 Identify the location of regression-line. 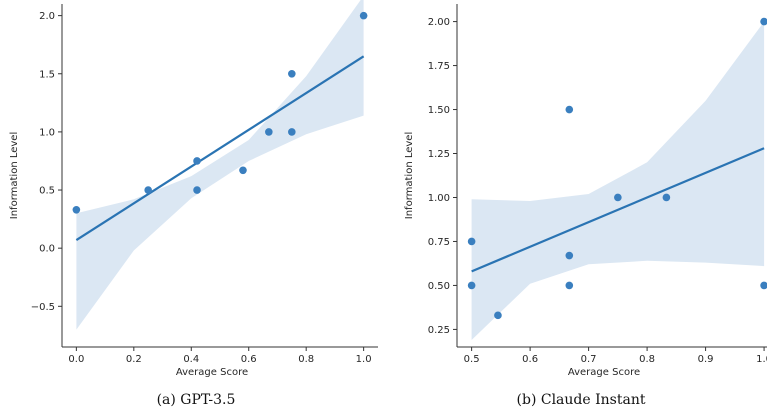
(618, 210).